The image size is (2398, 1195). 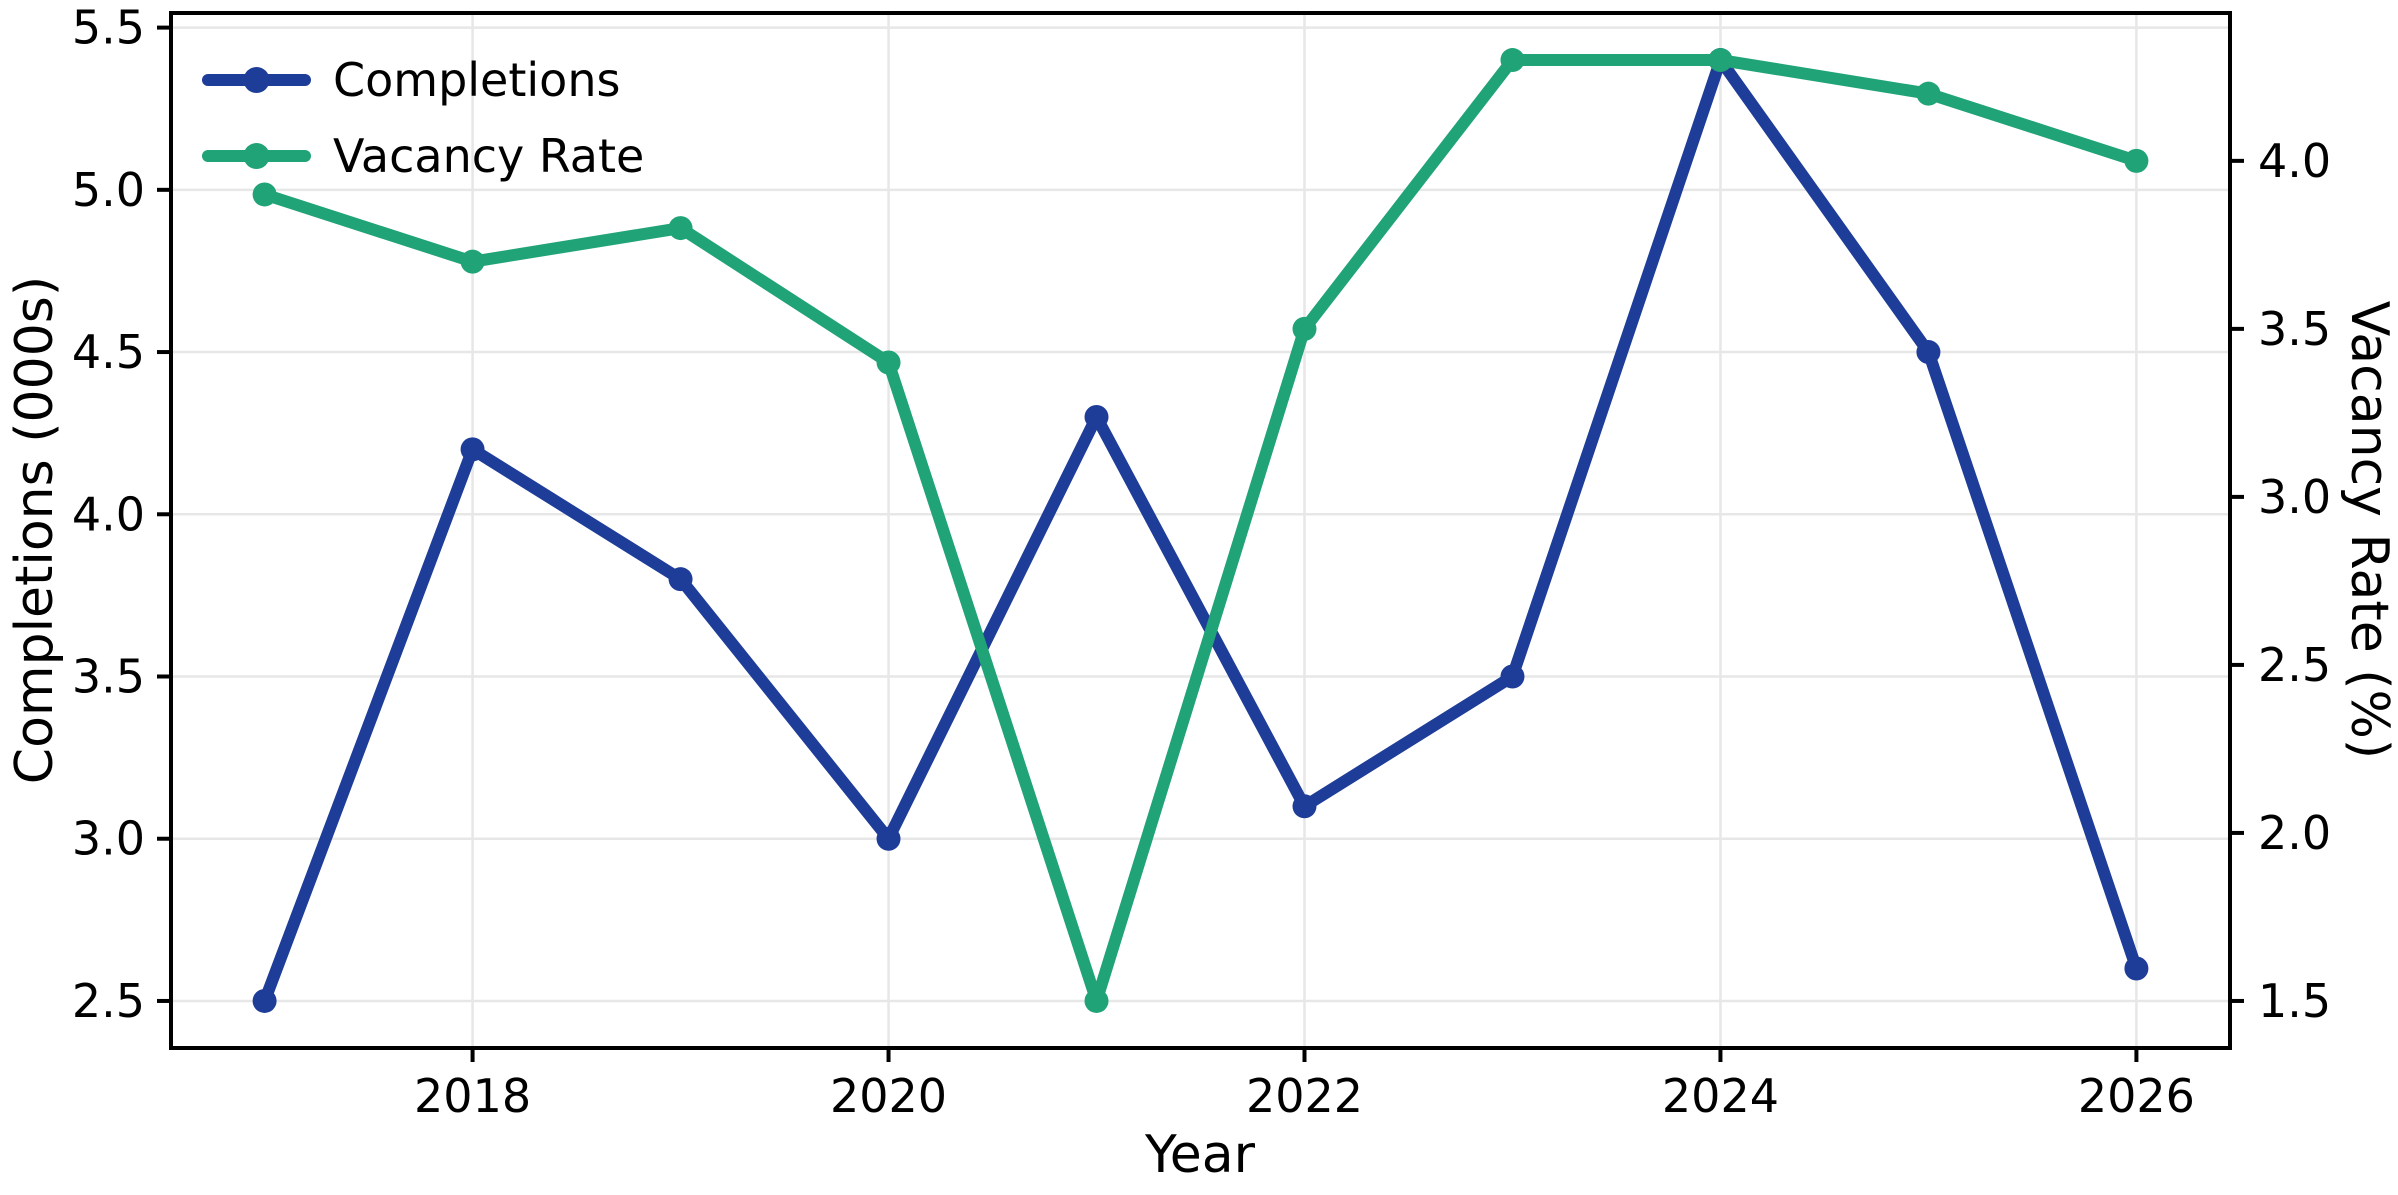 What do you see at coordinates (2294, 1001) in the screenshot?
I see `right-tick-label: 1.5` at bounding box center [2294, 1001].